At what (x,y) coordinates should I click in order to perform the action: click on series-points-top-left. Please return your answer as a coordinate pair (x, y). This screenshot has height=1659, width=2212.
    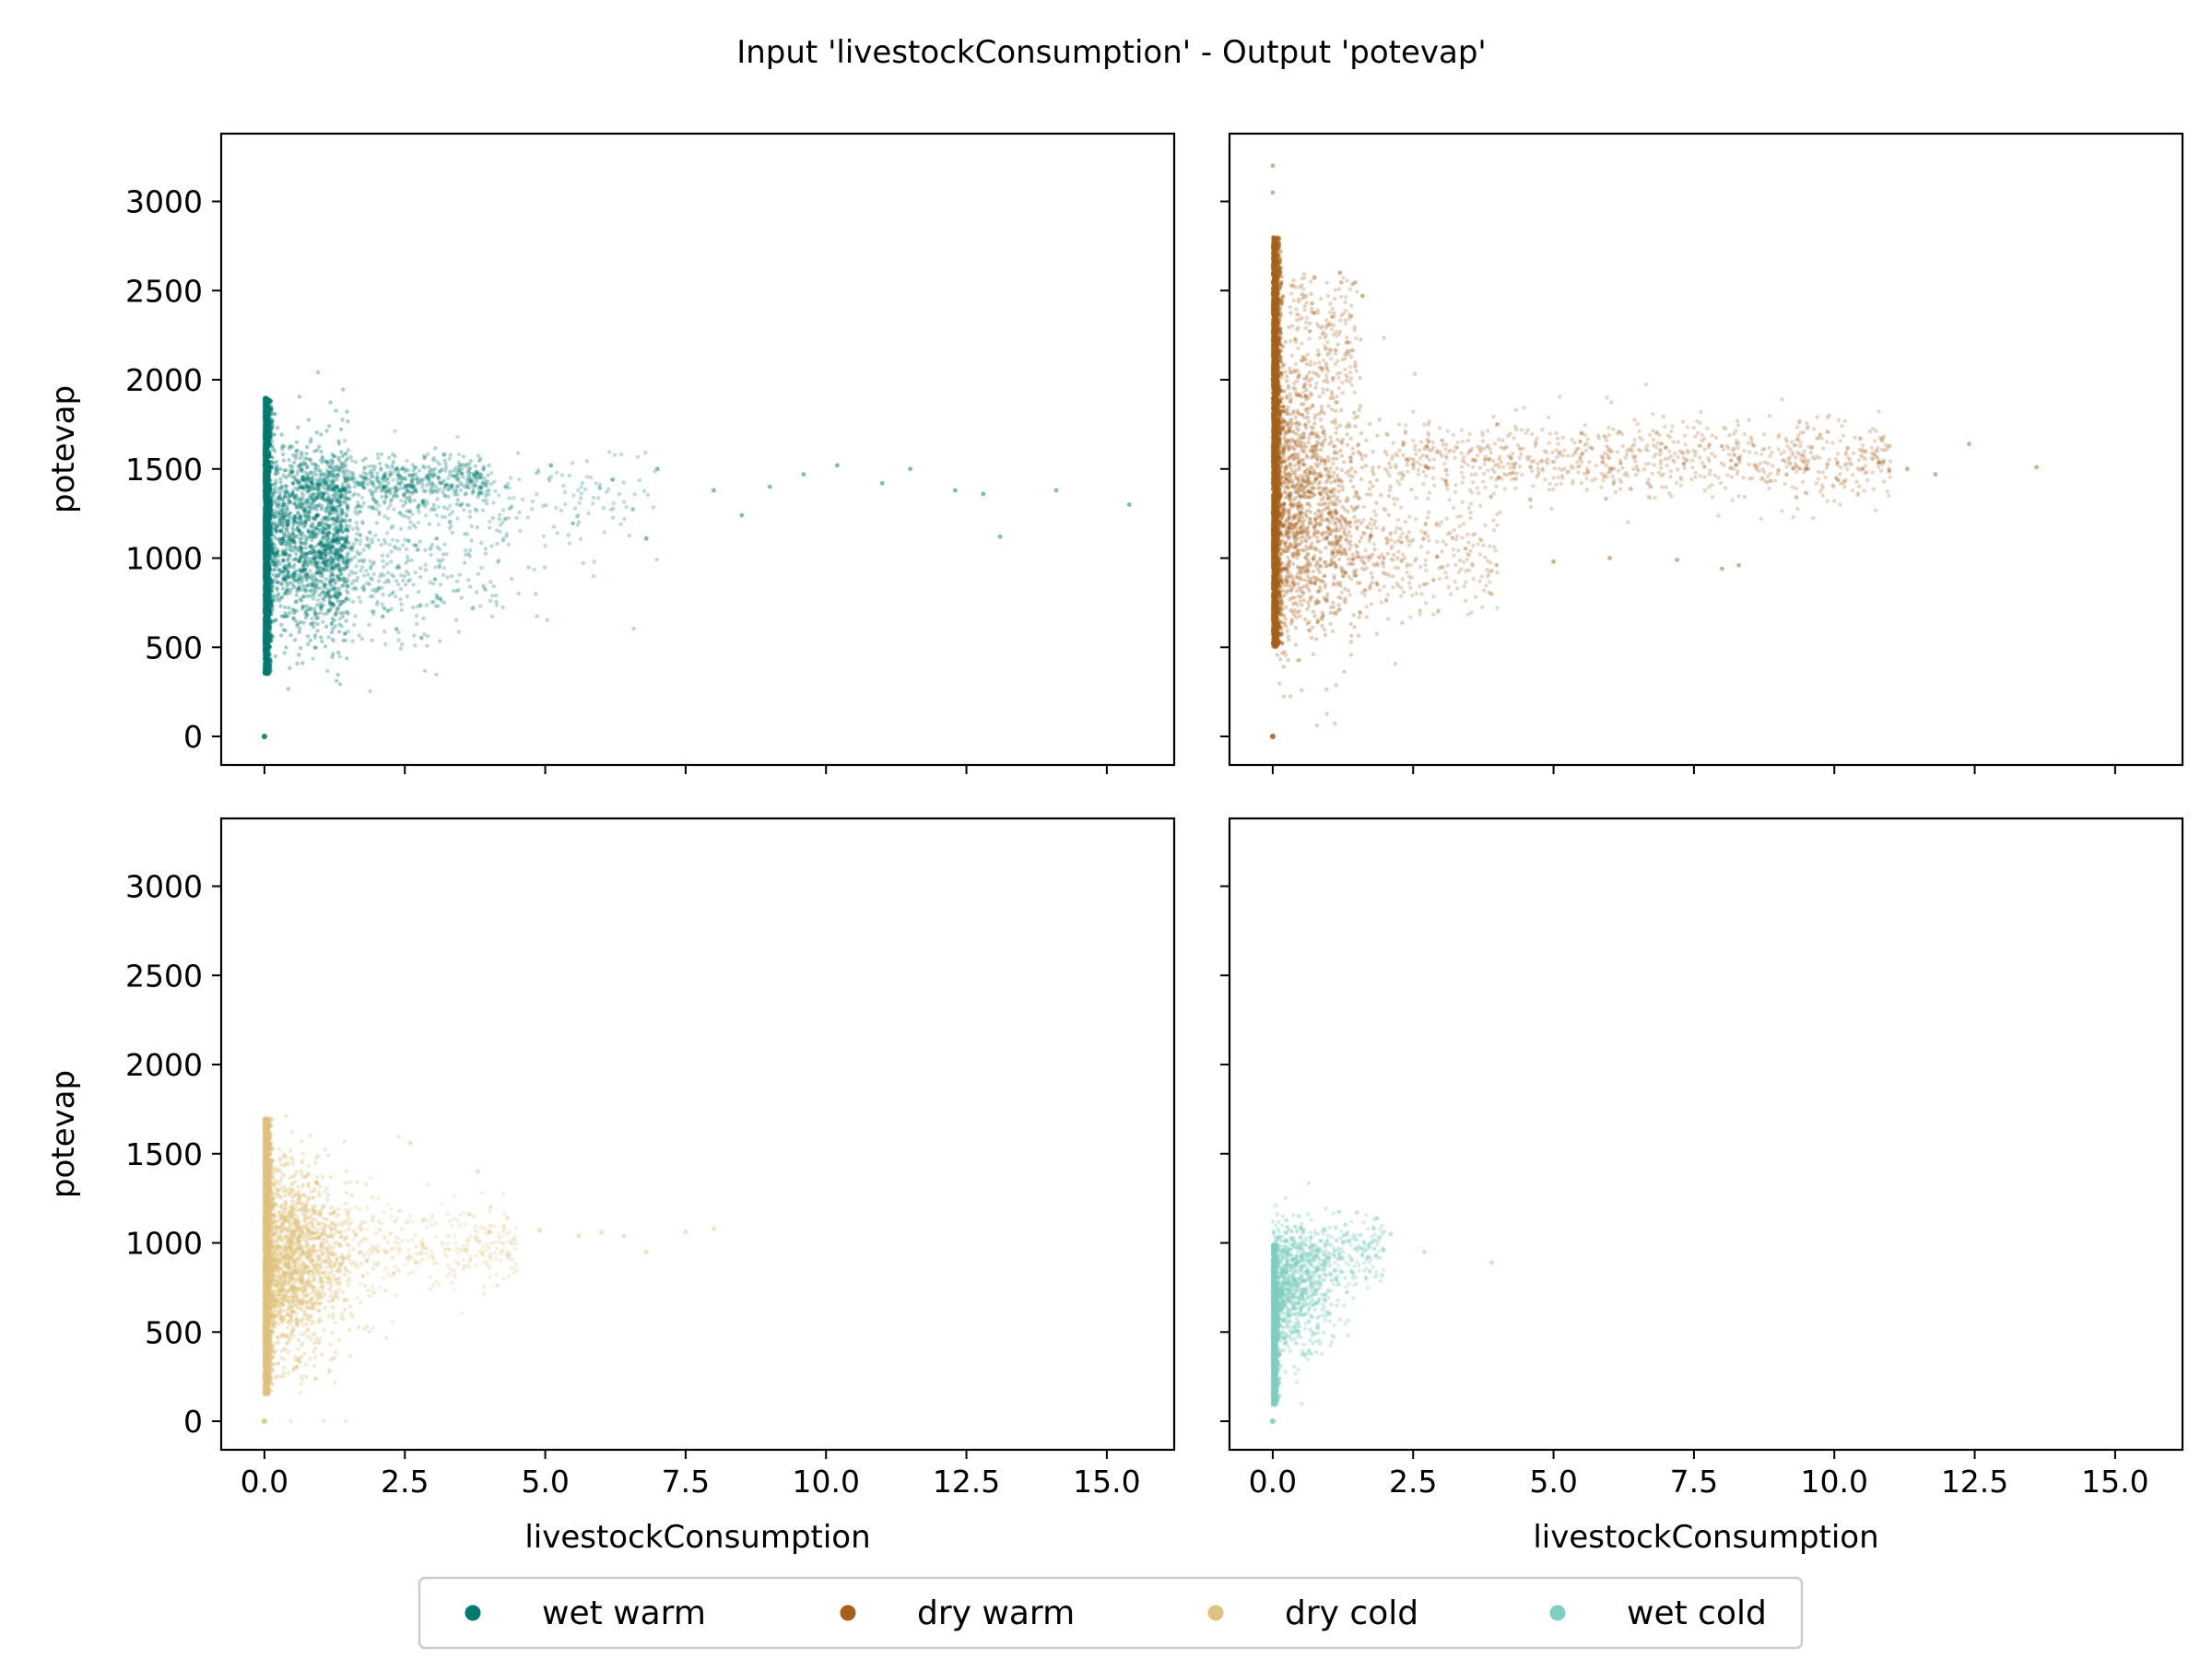
    Looking at the image, I should click on (696, 554).